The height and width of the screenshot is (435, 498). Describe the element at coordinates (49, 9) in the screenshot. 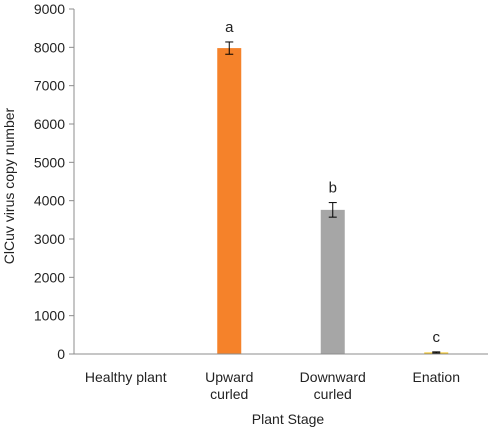

I see `y-tick-label: 9000` at that location.